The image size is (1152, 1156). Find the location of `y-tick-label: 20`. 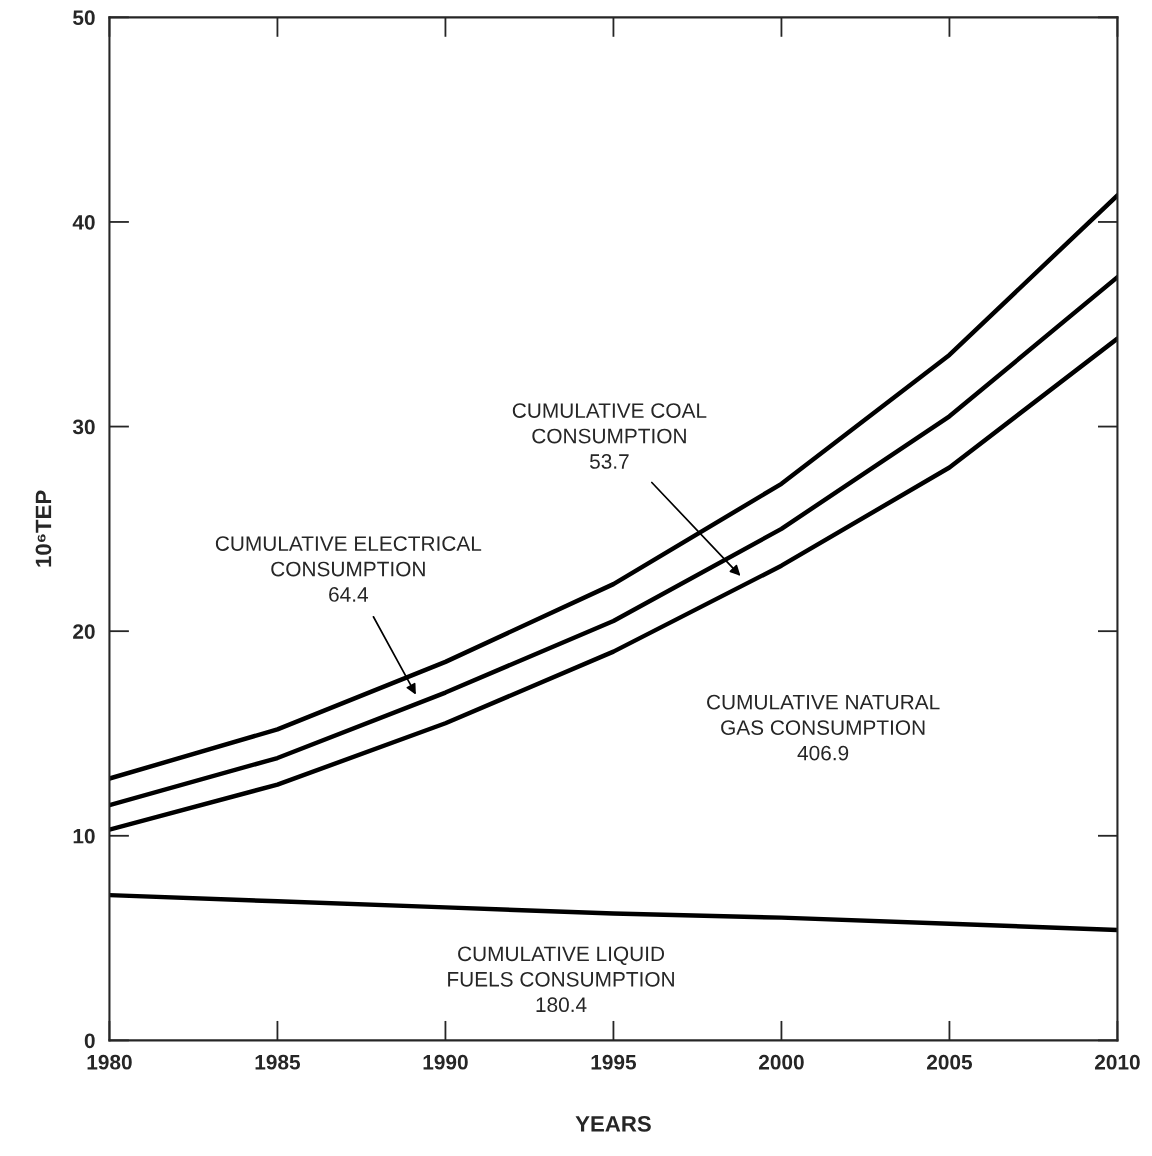

y-tick-label: 20 is located at coordinates (84, 631).